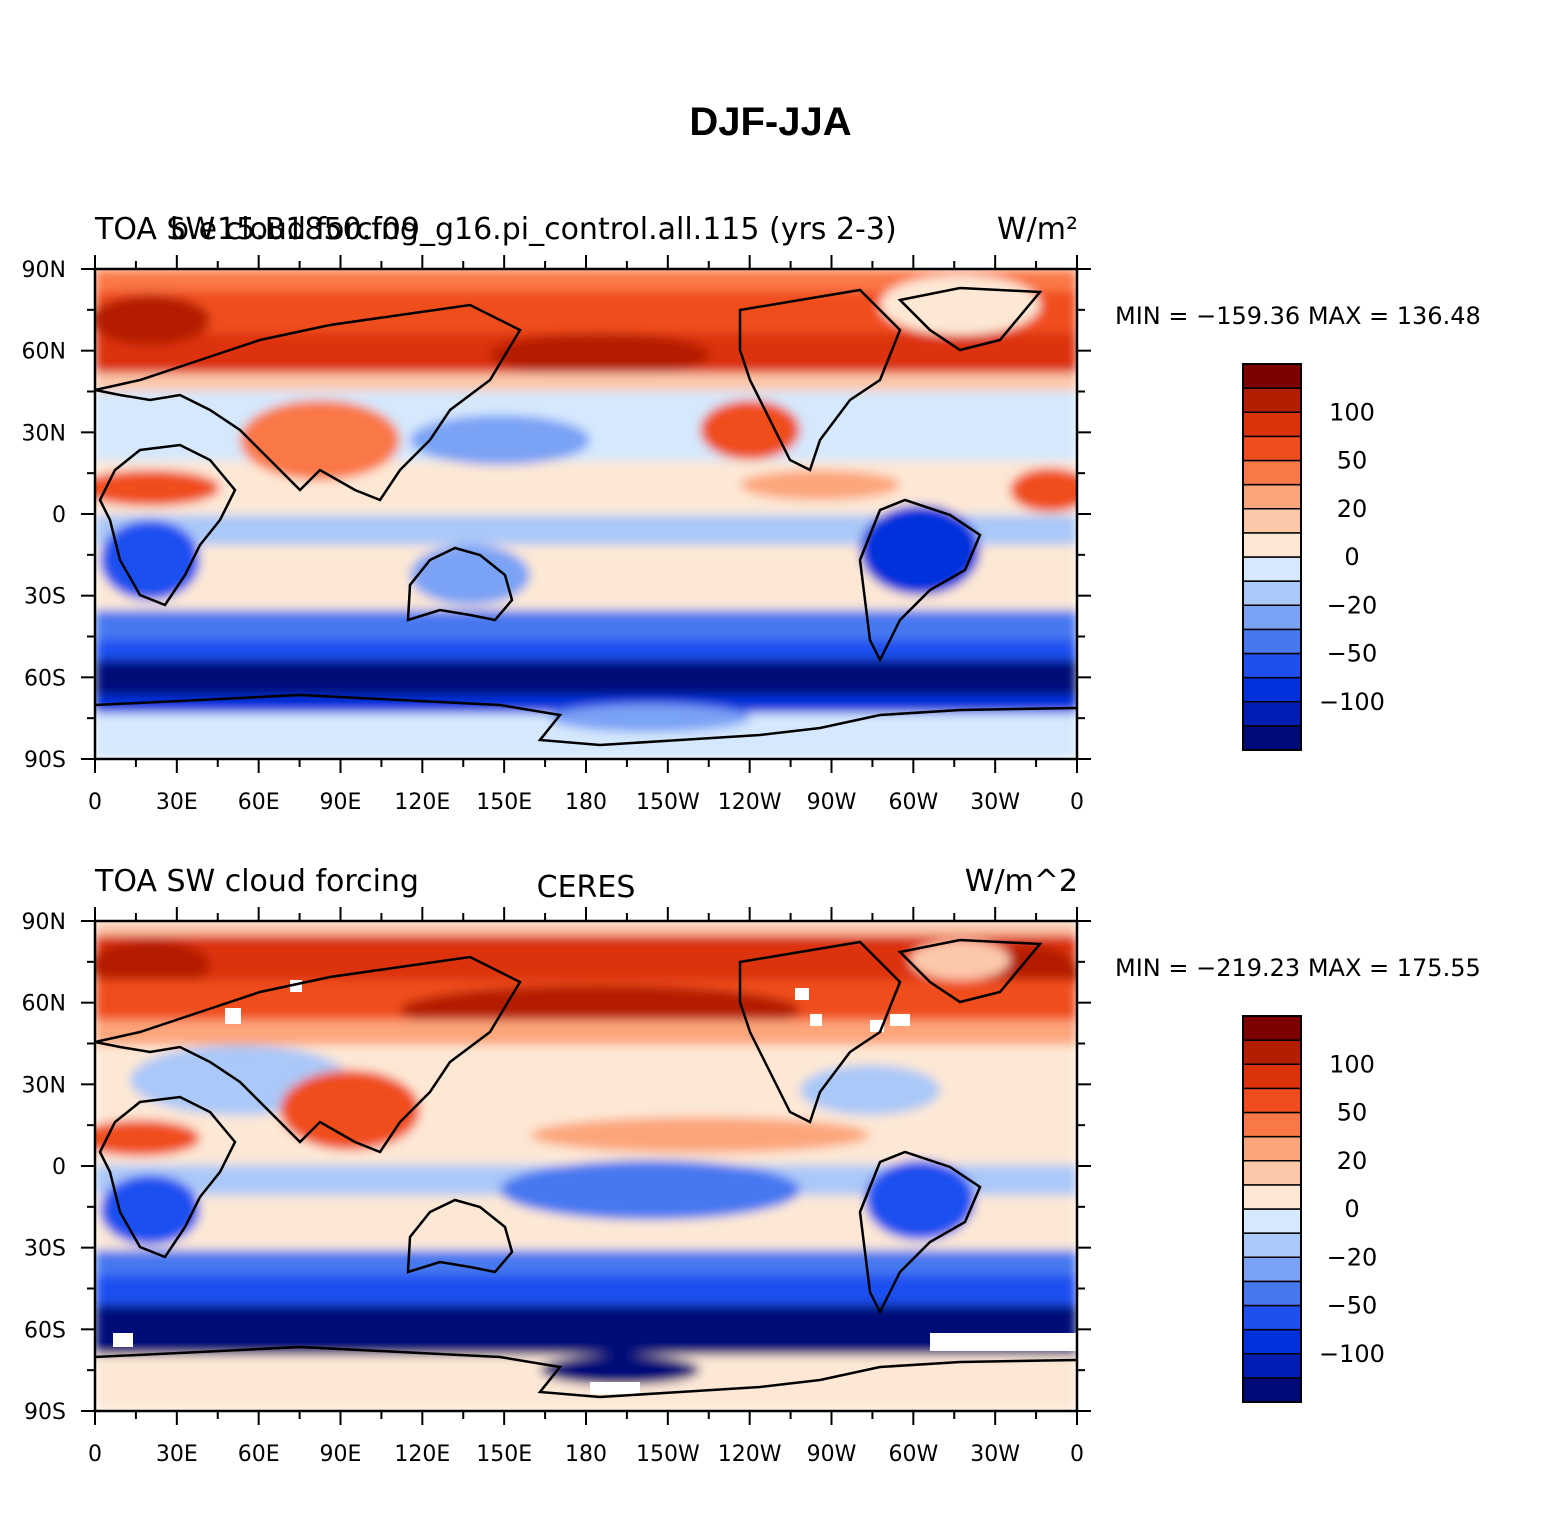 The width and height of the screenshot is (1541, 1538). What do you see at coordinates (1021, 881) in the screenshot?
I see `panel-2-units: W/m^2` at bounding box center [1021, 881].